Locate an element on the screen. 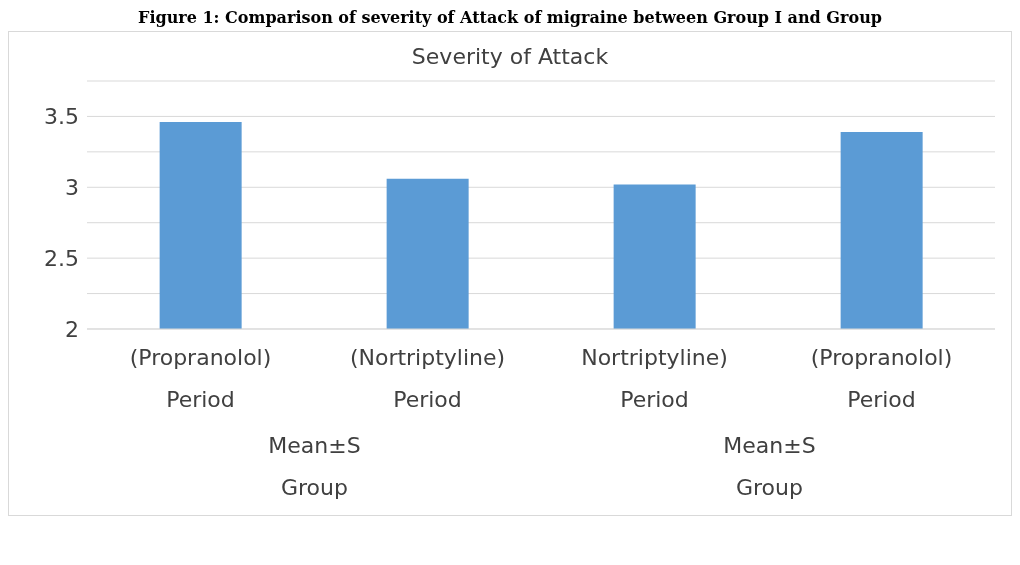  y-tick-label: 3 is located at coordinates (72, 188).